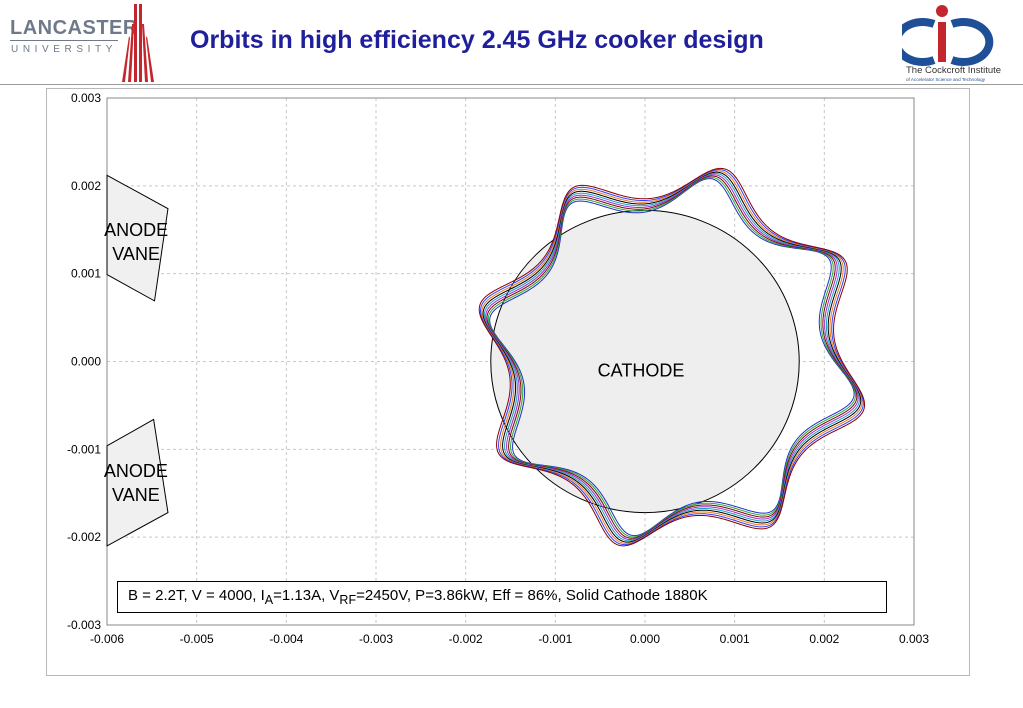 This screenshot has width=1023, height=708. I want to click on y-tick-label: 0.003, so click(86, 98).